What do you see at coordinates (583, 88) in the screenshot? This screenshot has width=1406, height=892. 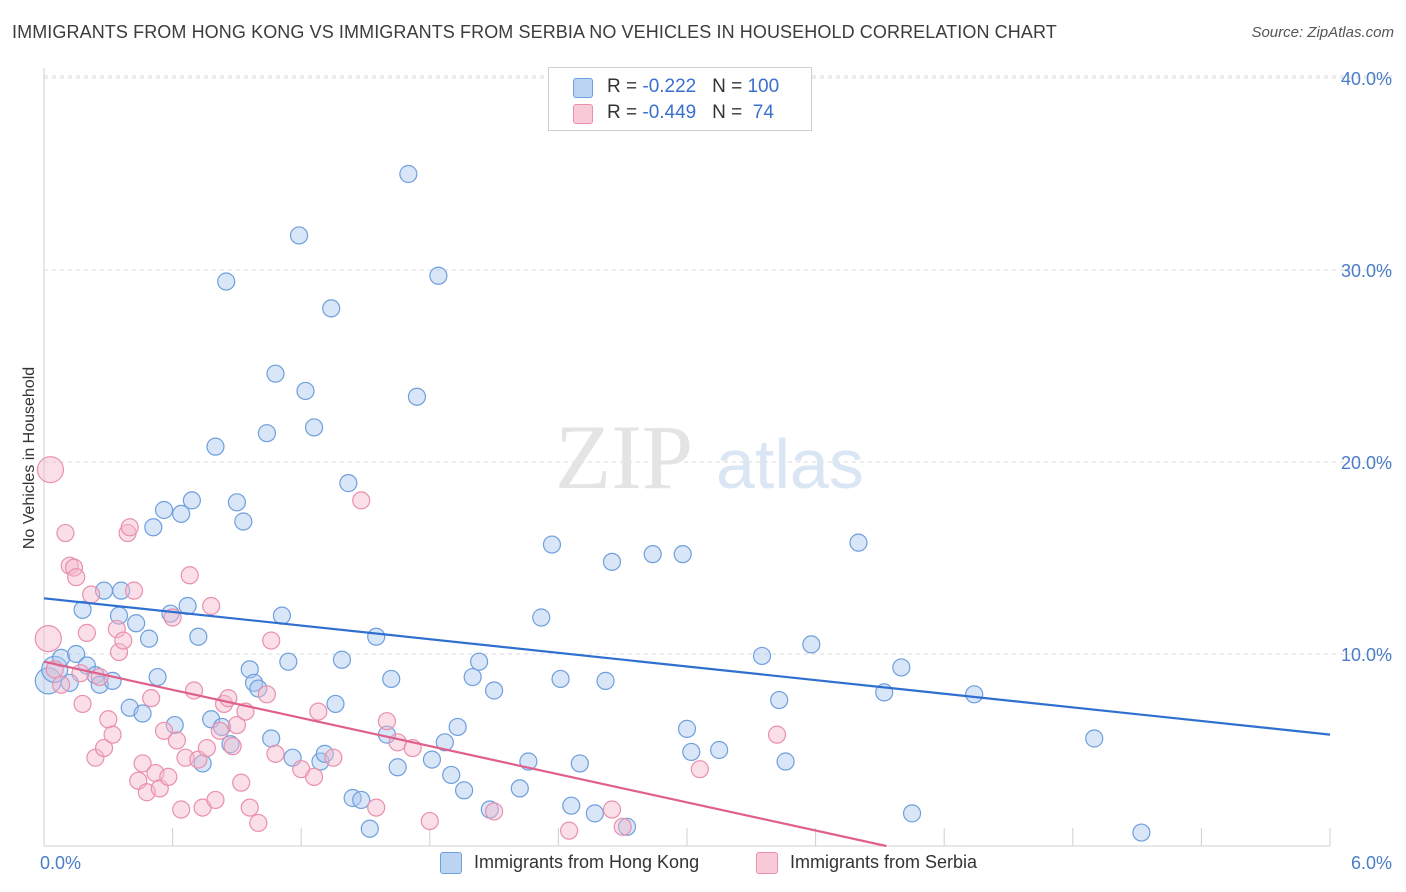 I see `legend-swatch-hong-kong` at bounding box center [583, 88].